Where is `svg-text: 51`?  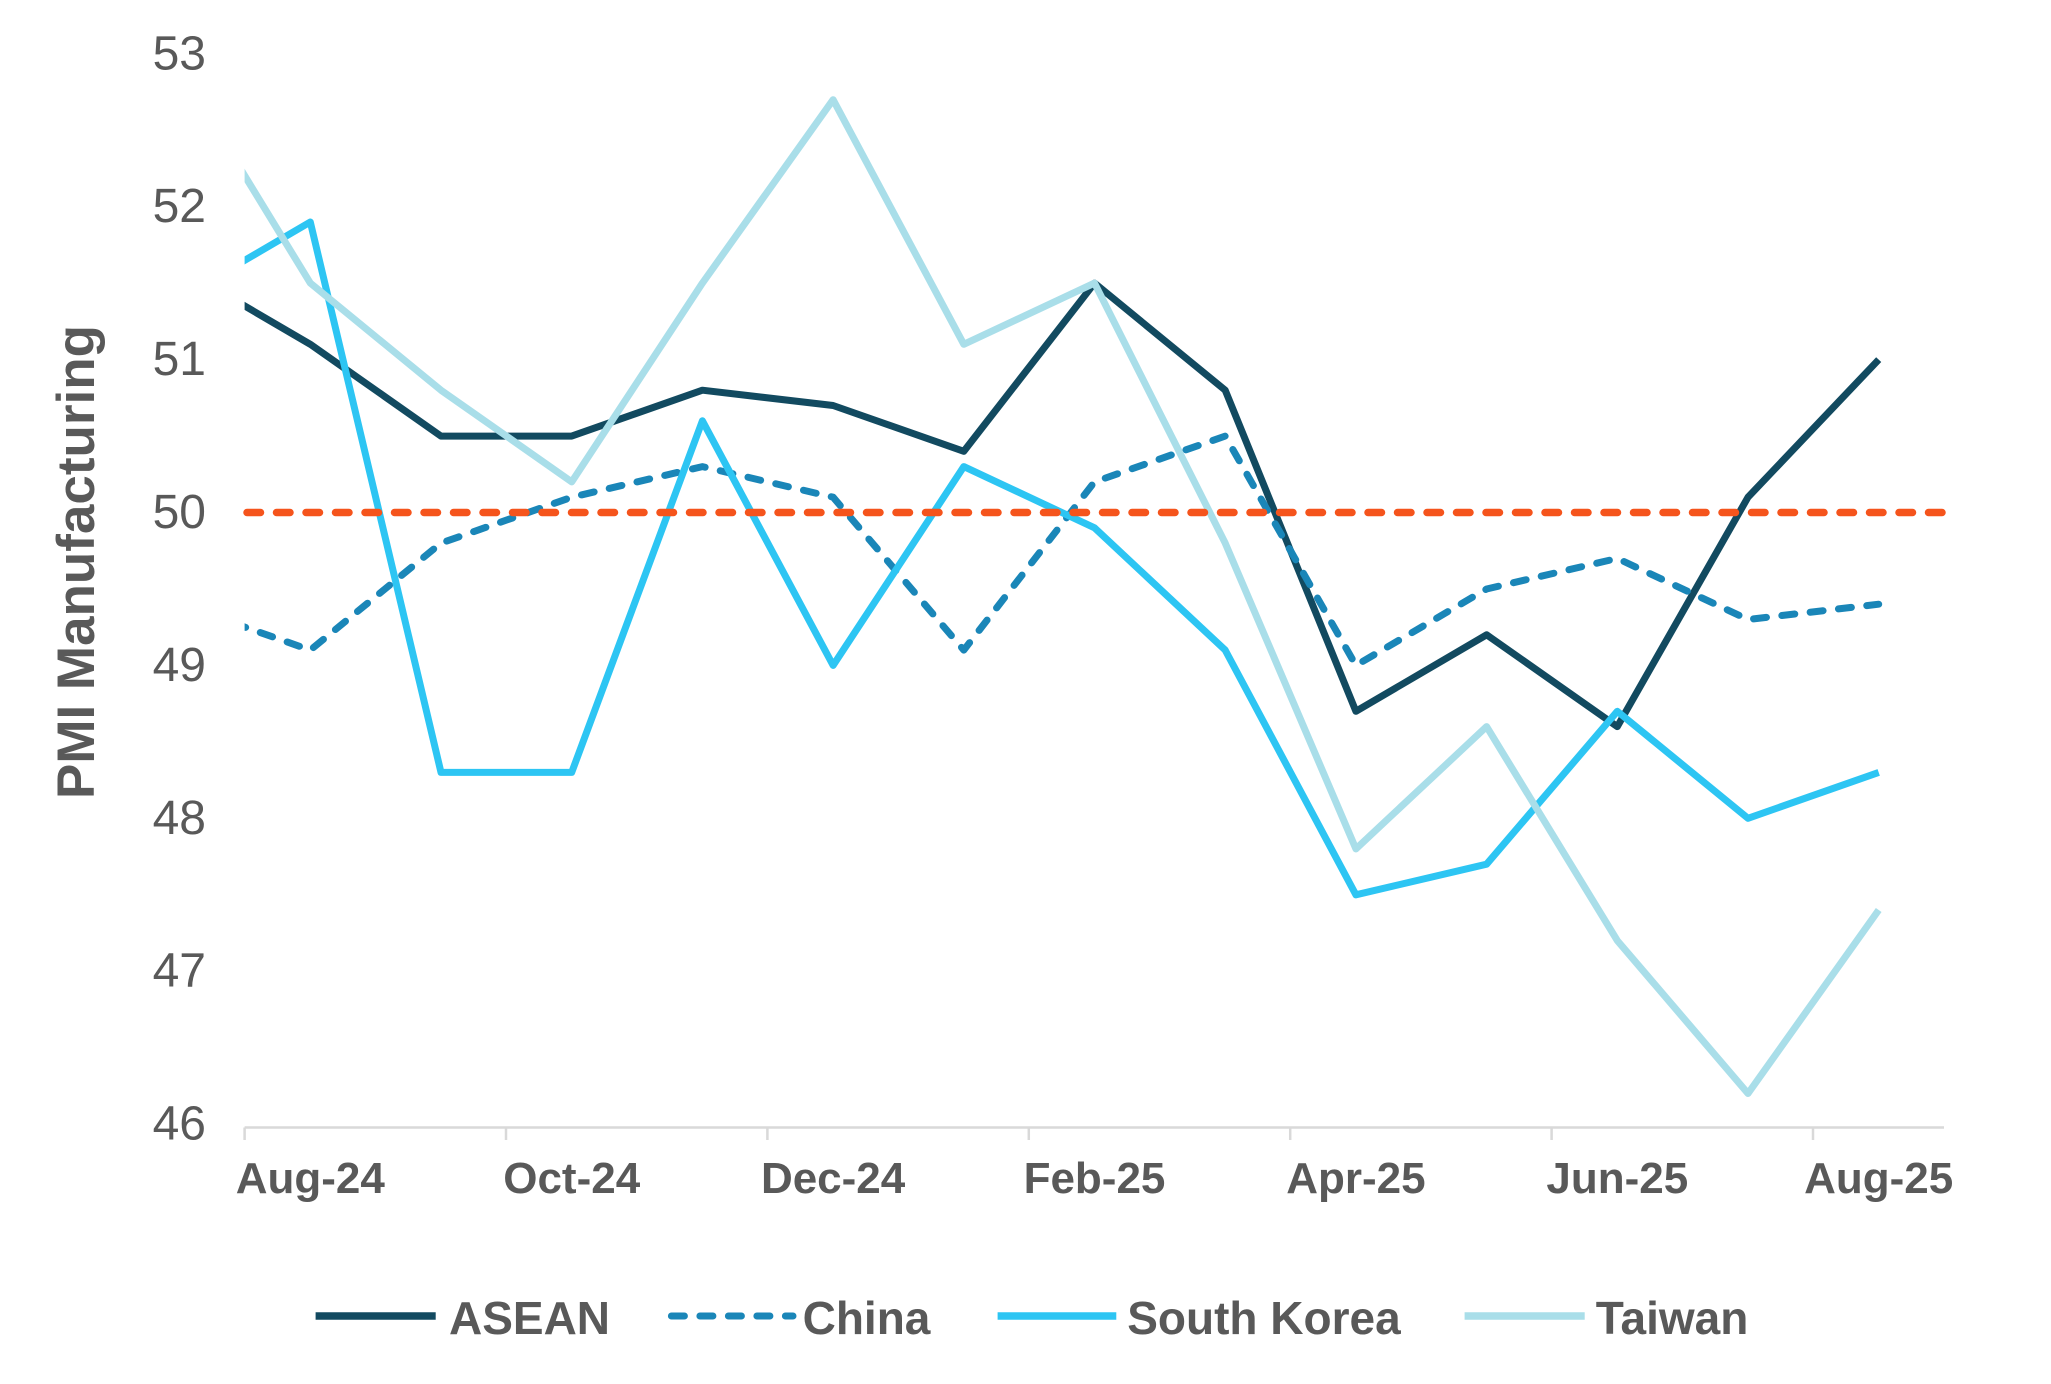 svg-text: 51 is located at coordinates (179, 359).